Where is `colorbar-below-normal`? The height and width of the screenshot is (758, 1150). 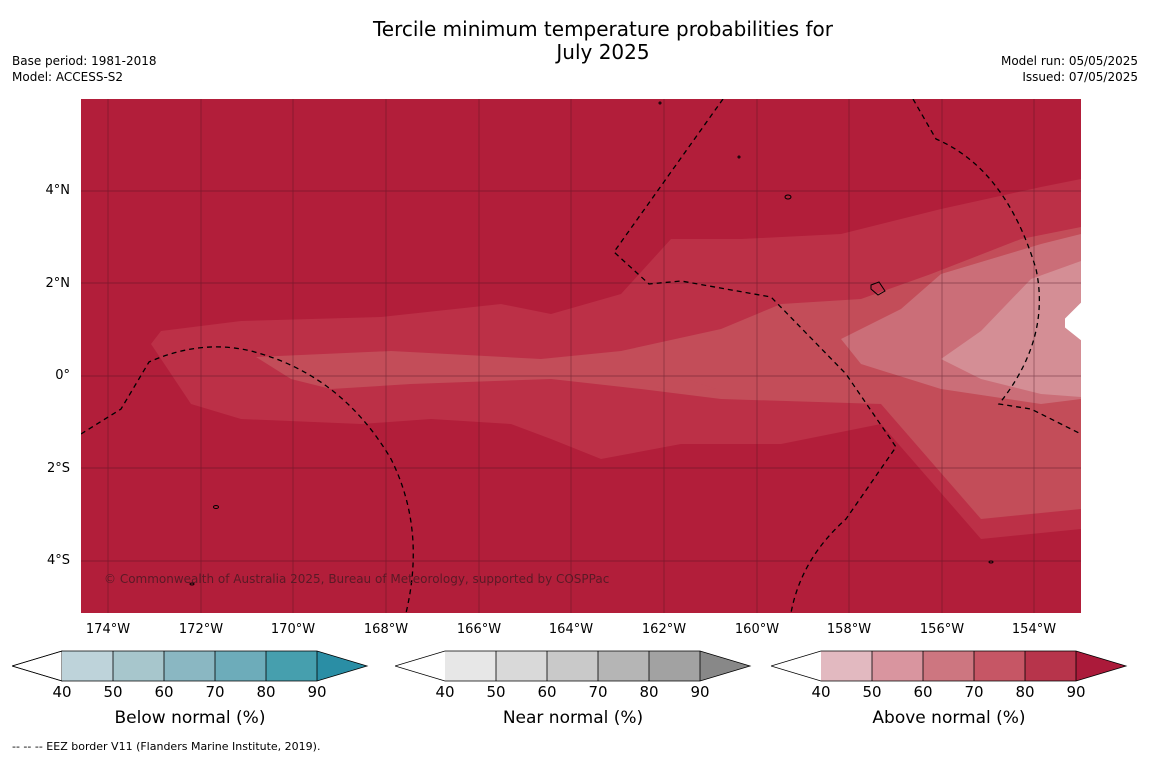
colorbar-below-normal is located at coordinates (190, 666).